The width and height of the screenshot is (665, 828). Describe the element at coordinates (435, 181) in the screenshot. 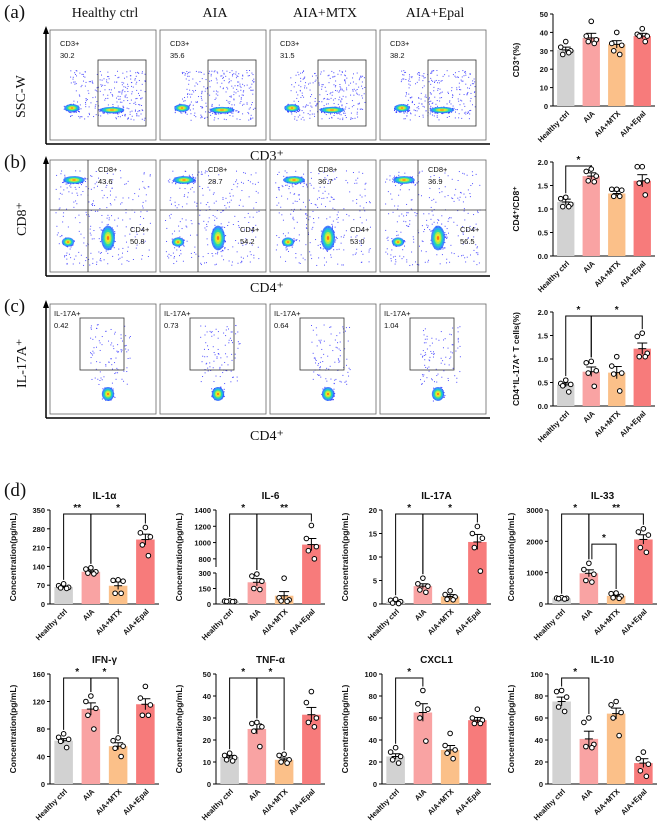

I see `gate-value-cd8: 36.9` at that location.